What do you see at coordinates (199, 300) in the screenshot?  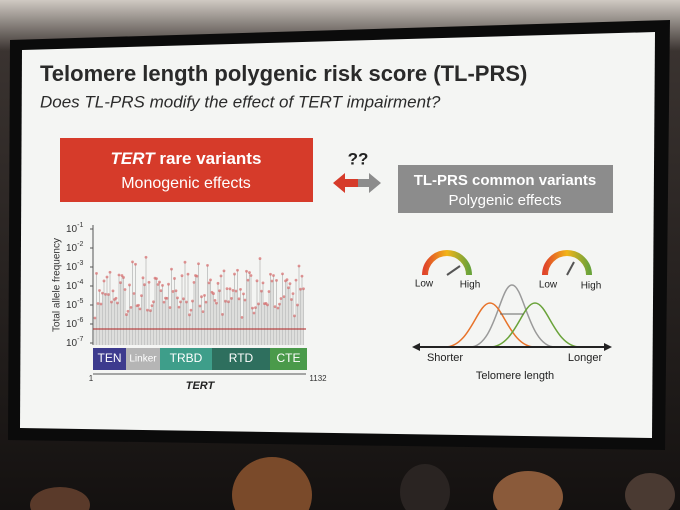 I see `lollipops` at bounding box center [199, 300].